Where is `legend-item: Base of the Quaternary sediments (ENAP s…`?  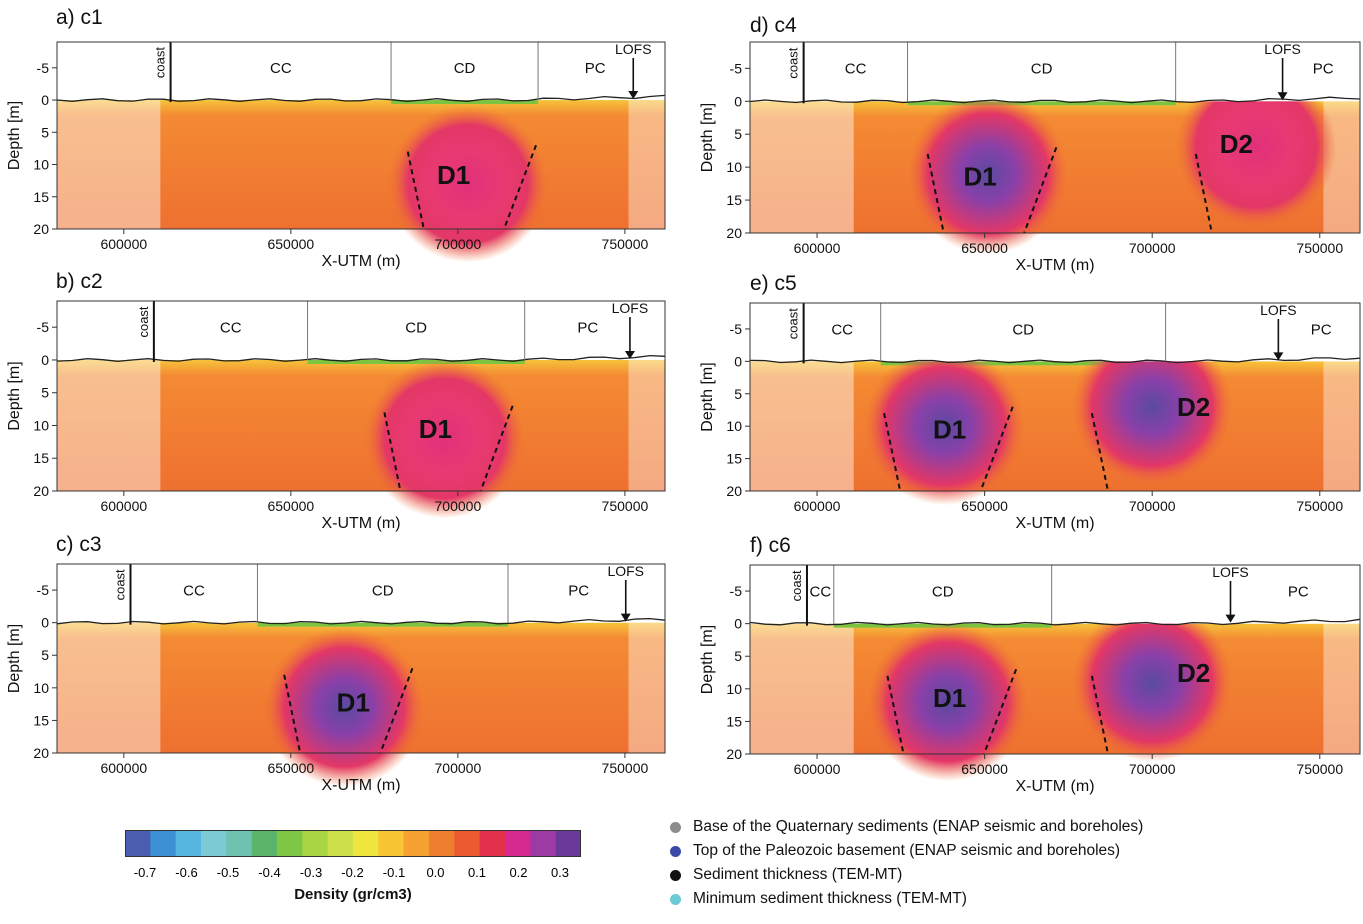 legend-item: Base of the Quaternary sediments (ENAP s… is located at coordinates (1015, 827).